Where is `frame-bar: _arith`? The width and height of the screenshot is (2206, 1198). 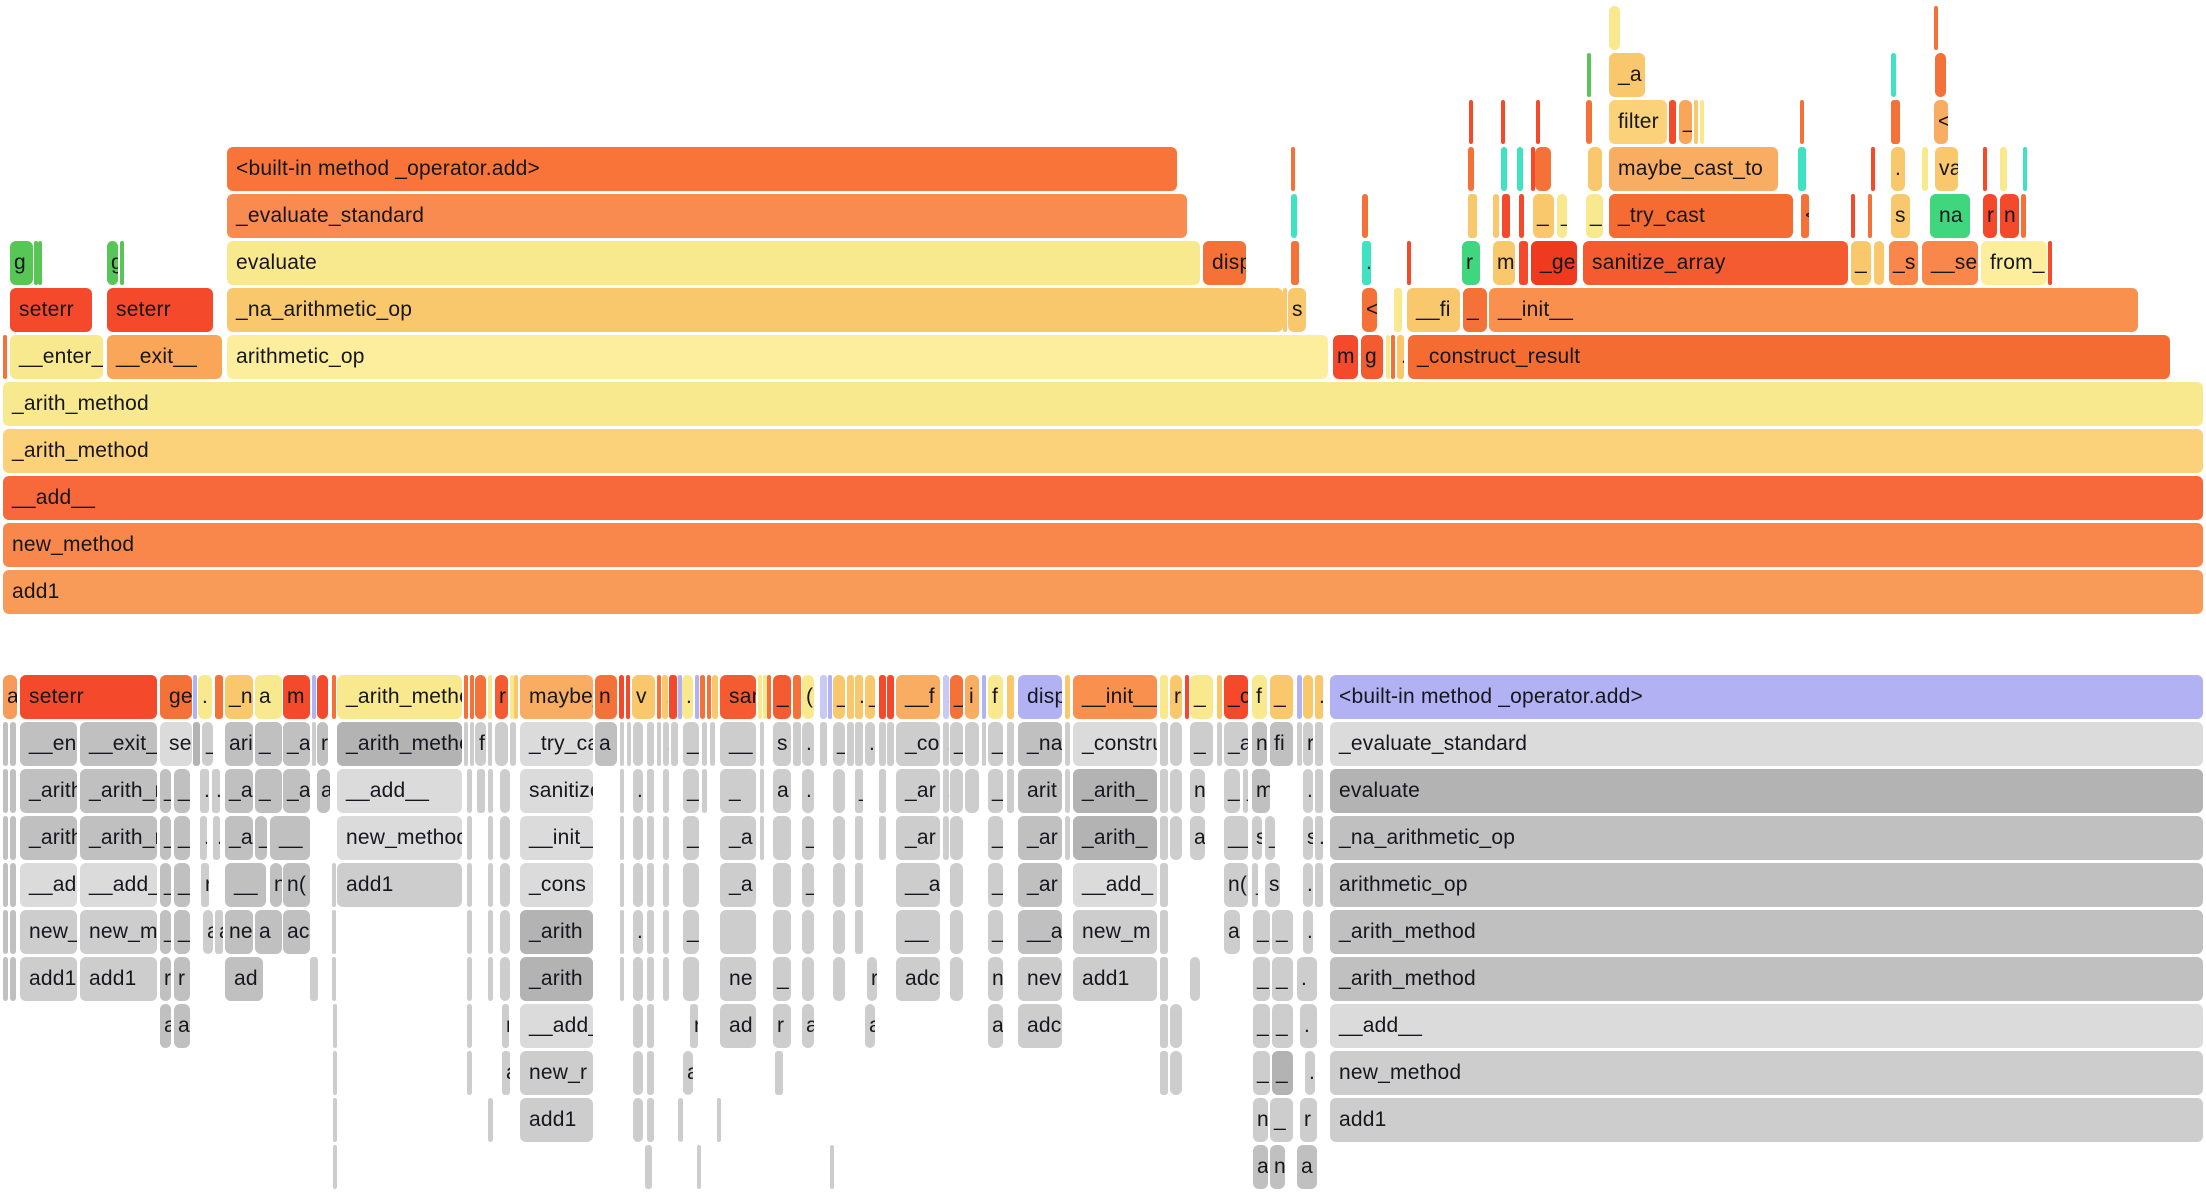 frame-bar: _arith is located at coordinates (556, 979).